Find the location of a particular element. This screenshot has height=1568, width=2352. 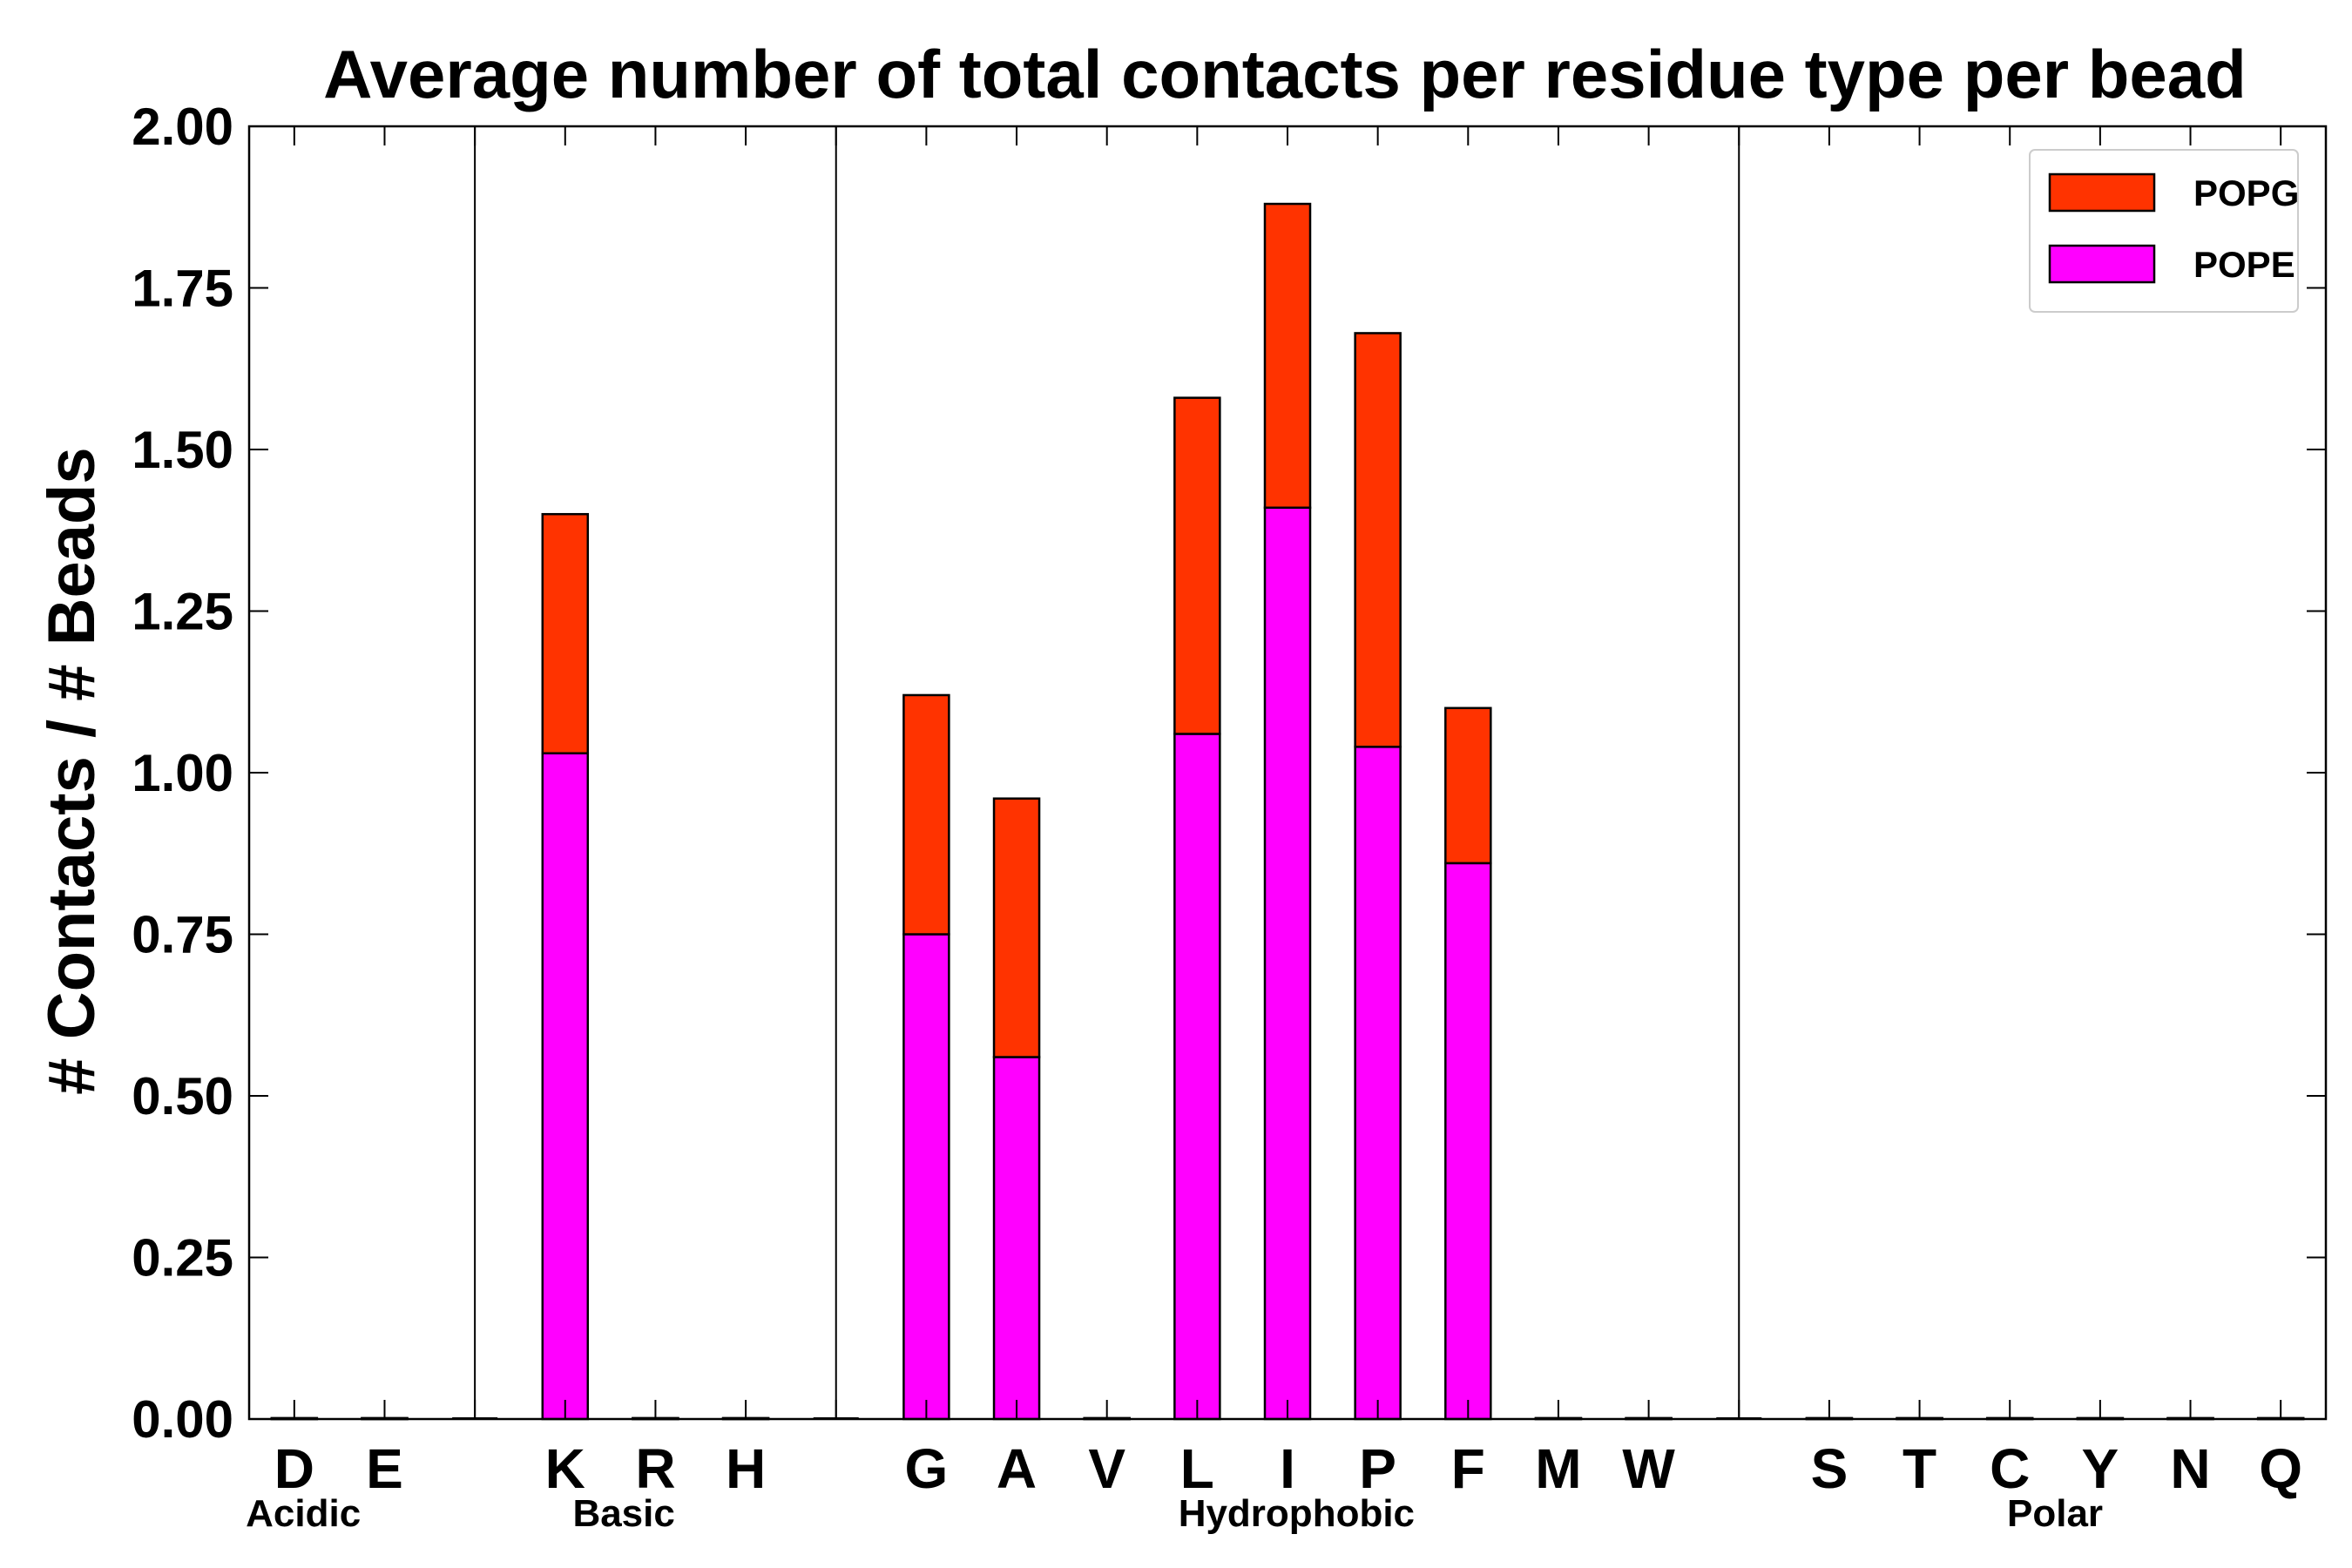

x-tick-label-r: R is located at coordinates (655, 1468).